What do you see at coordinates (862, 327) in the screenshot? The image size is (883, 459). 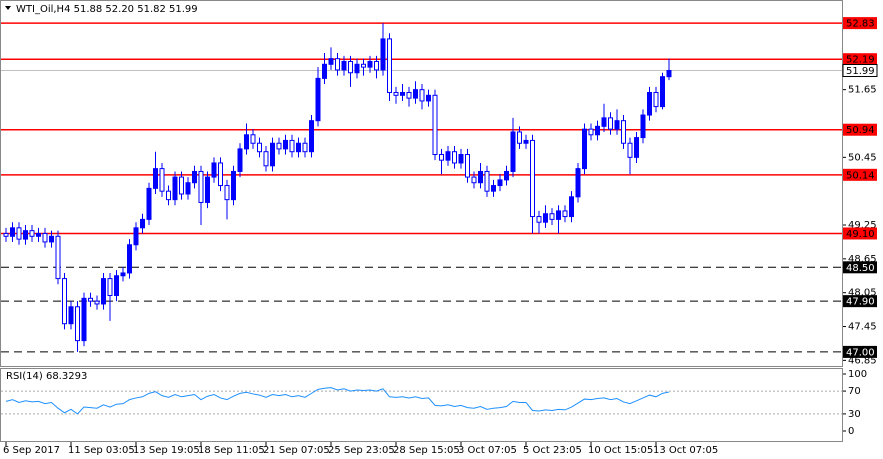 I see `y-tick-label: 47.45` at bounding box center [862, 327].